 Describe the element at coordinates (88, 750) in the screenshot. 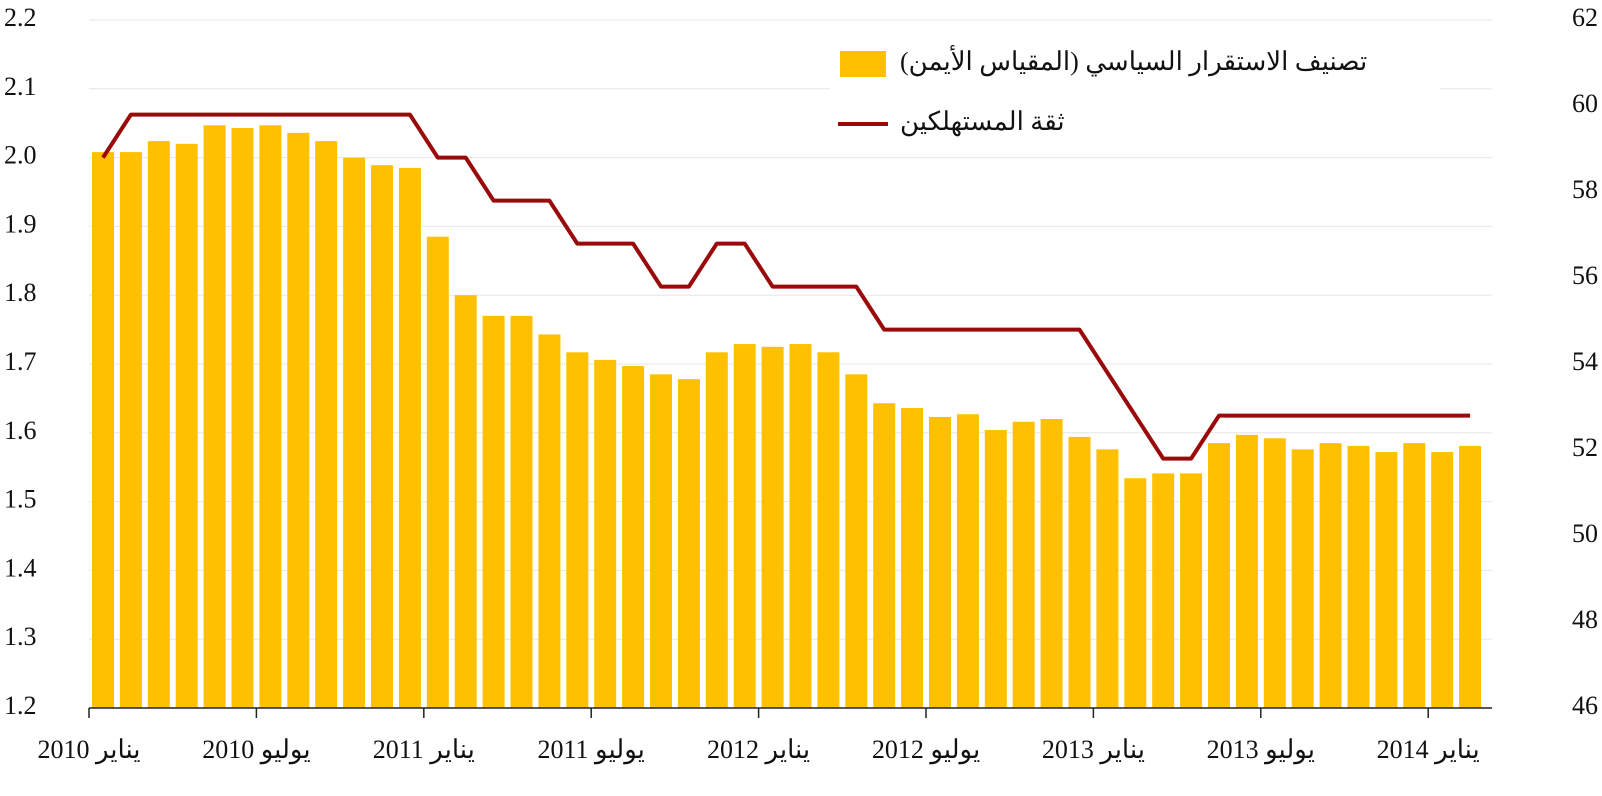

I see `x-tick-label: يناير 2010` at that location.